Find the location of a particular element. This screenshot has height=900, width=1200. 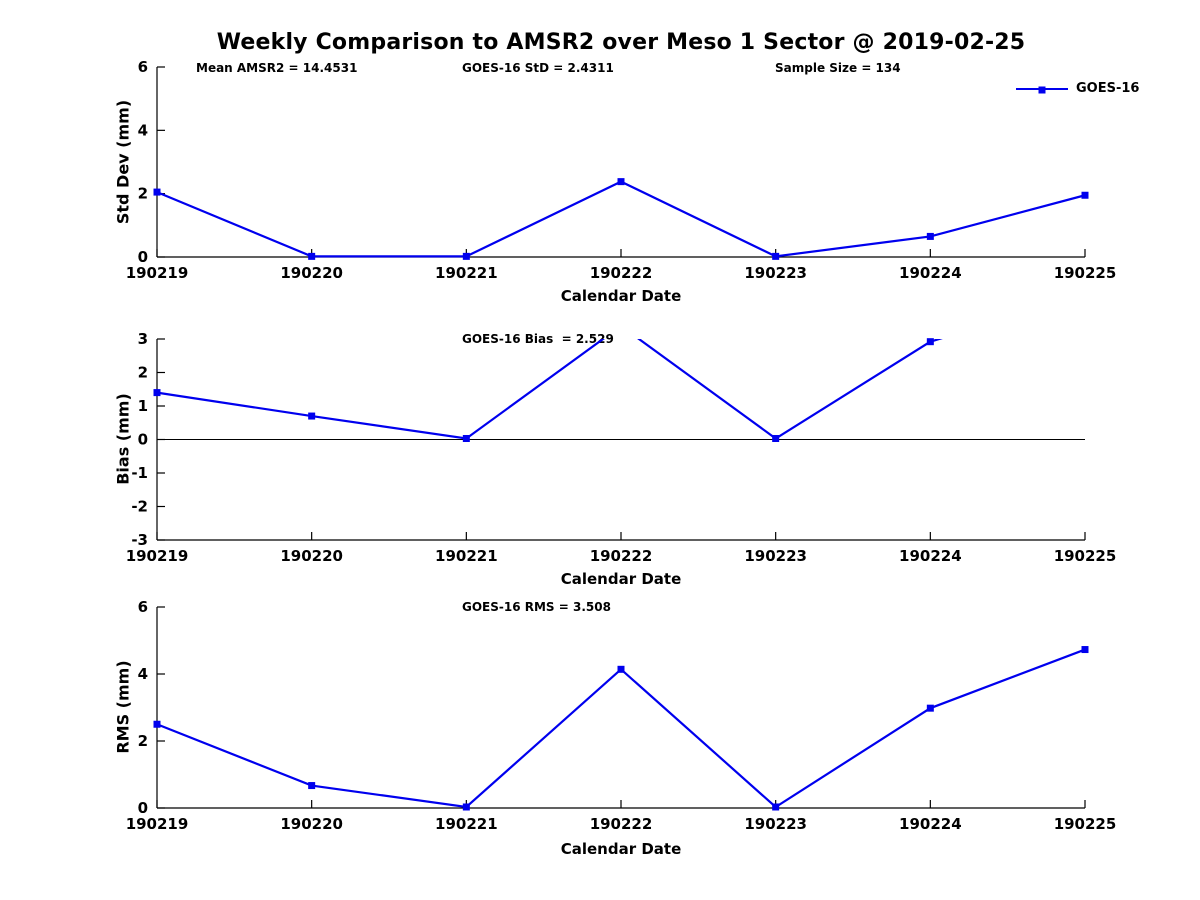

stddev-ytick: 2 is located at coordinates (143, 194).